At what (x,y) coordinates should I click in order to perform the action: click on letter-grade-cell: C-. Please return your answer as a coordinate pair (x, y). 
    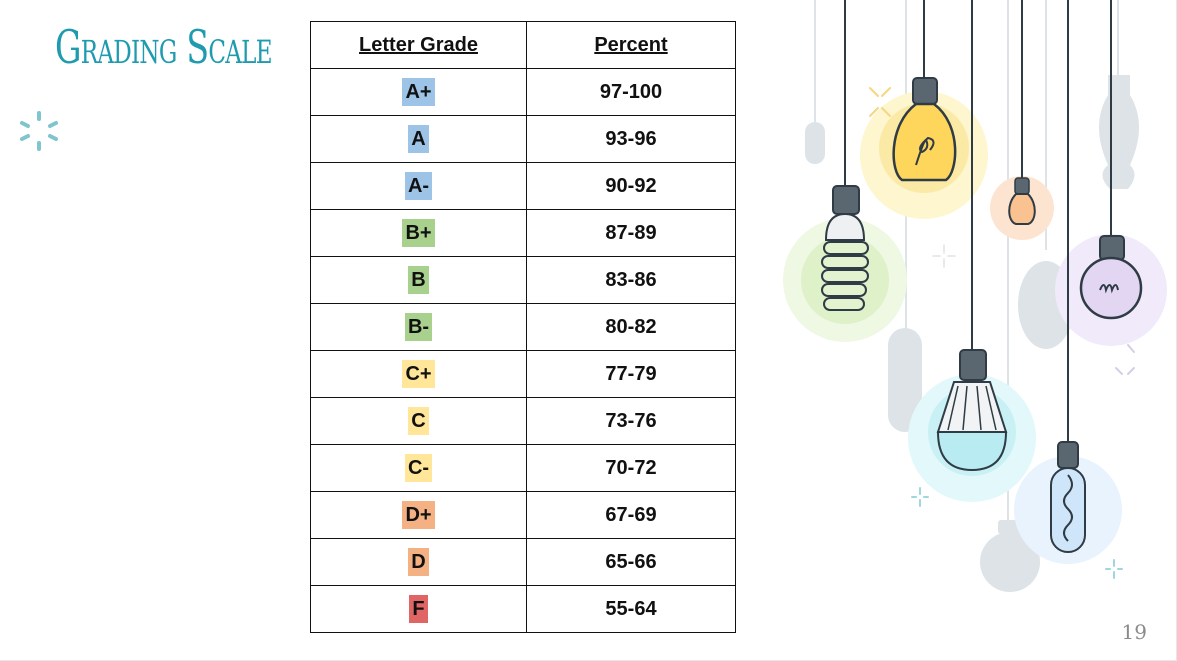
    Looking at the image, I should click on (418, 468).